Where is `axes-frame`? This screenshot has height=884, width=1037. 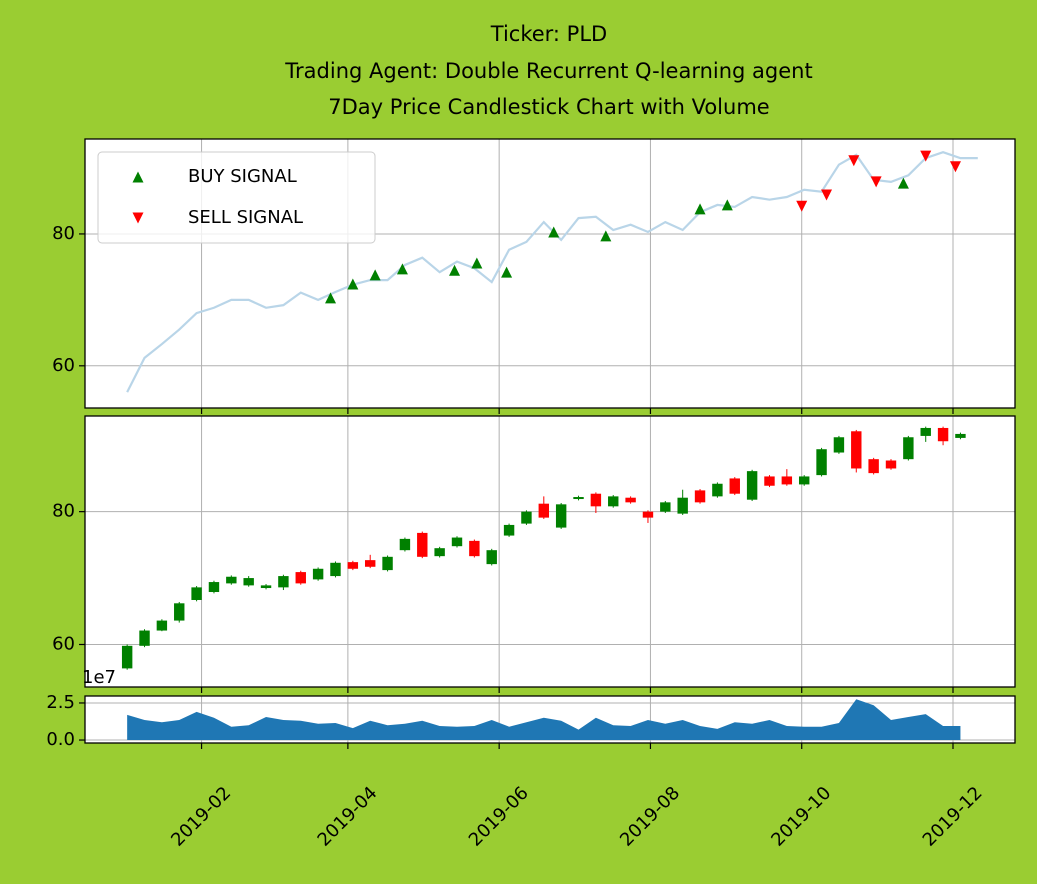 axes-frame is located at coordinates (550, 719).